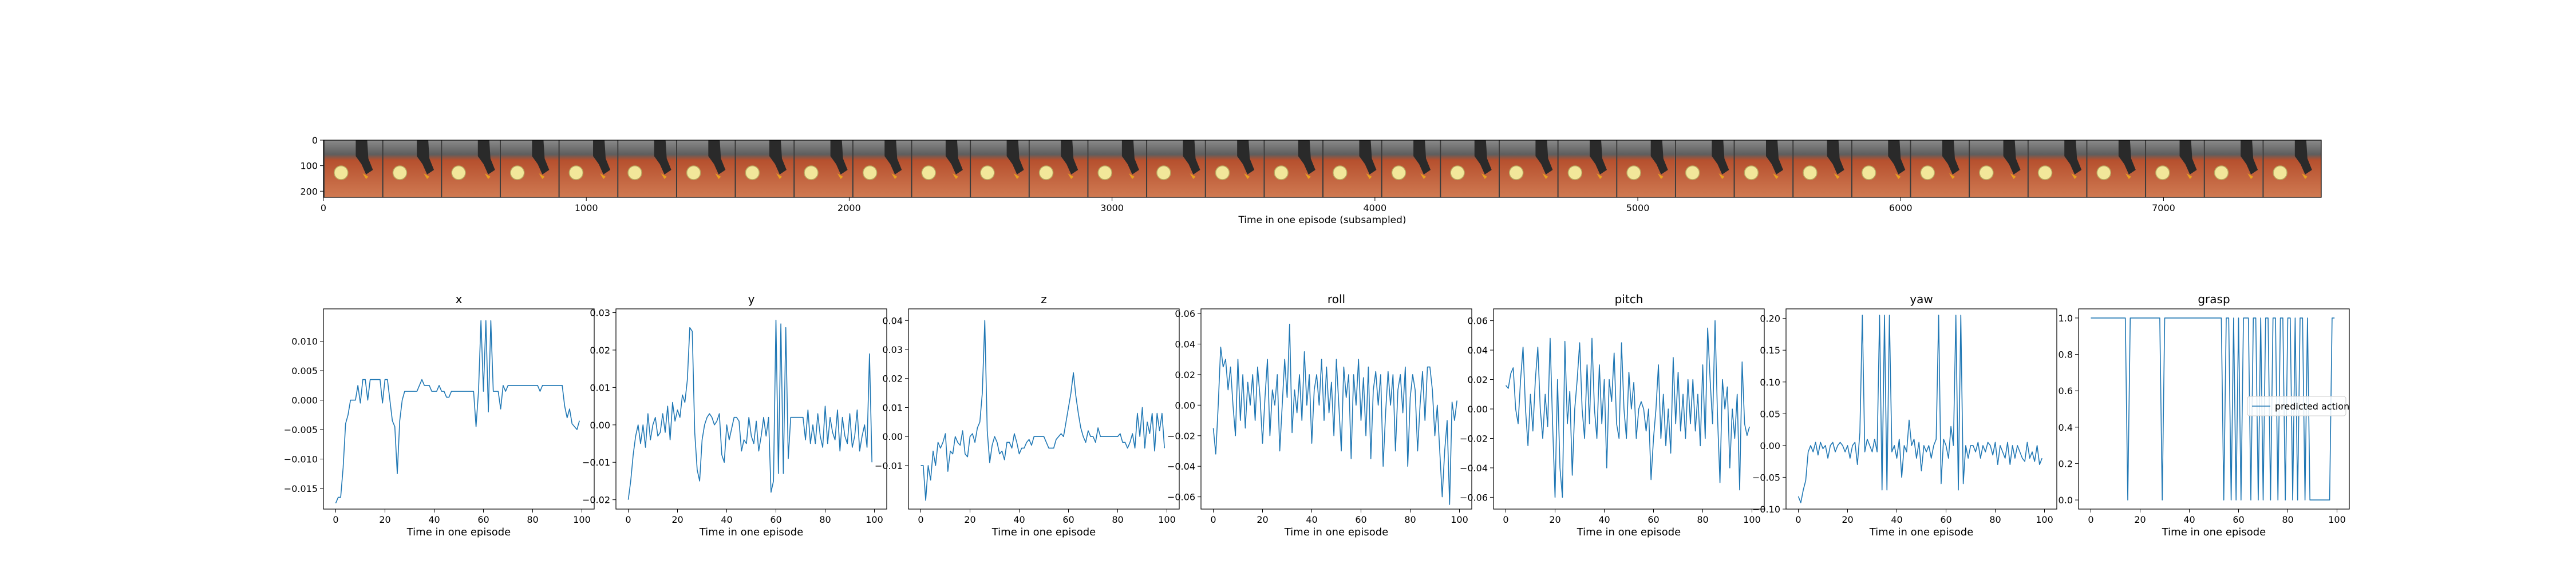 Image resolution: width=2576 pixels, height=572 pixels. I want to click on y-tick-label: 0.000, so click(304, 400).